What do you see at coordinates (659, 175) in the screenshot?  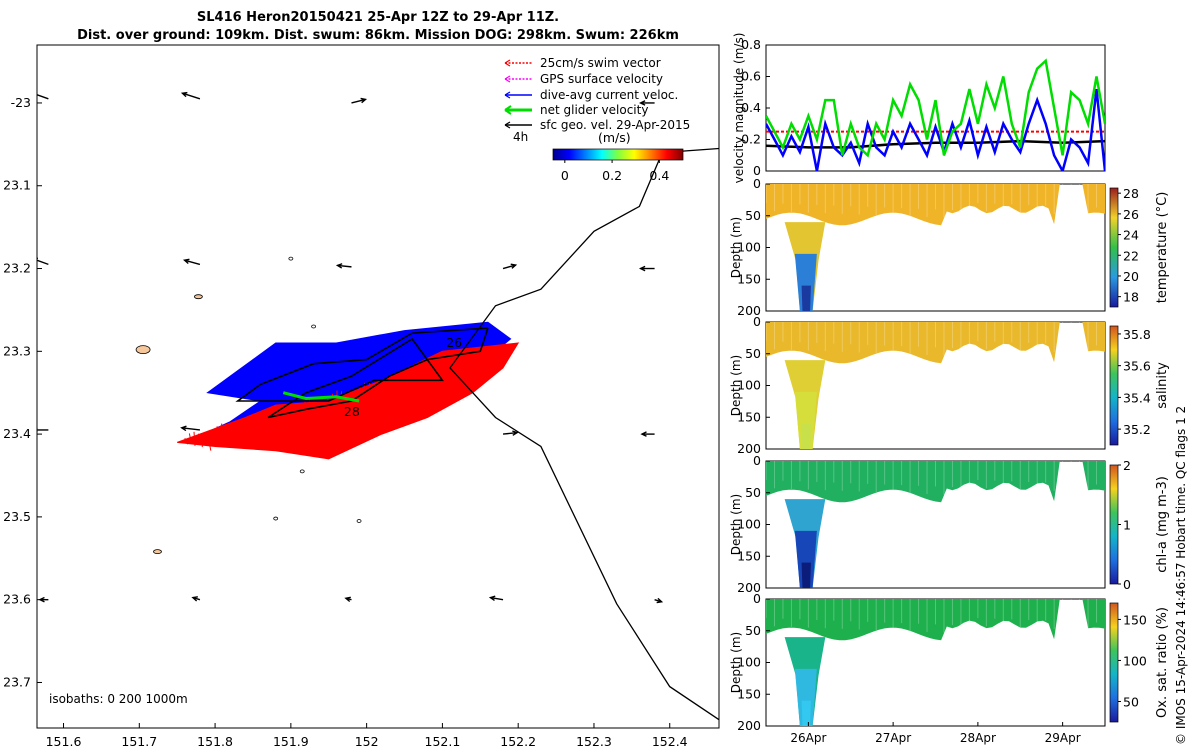 I see `speed-colorbar-tick-label: 0.4` at bounding box center [659, 175].